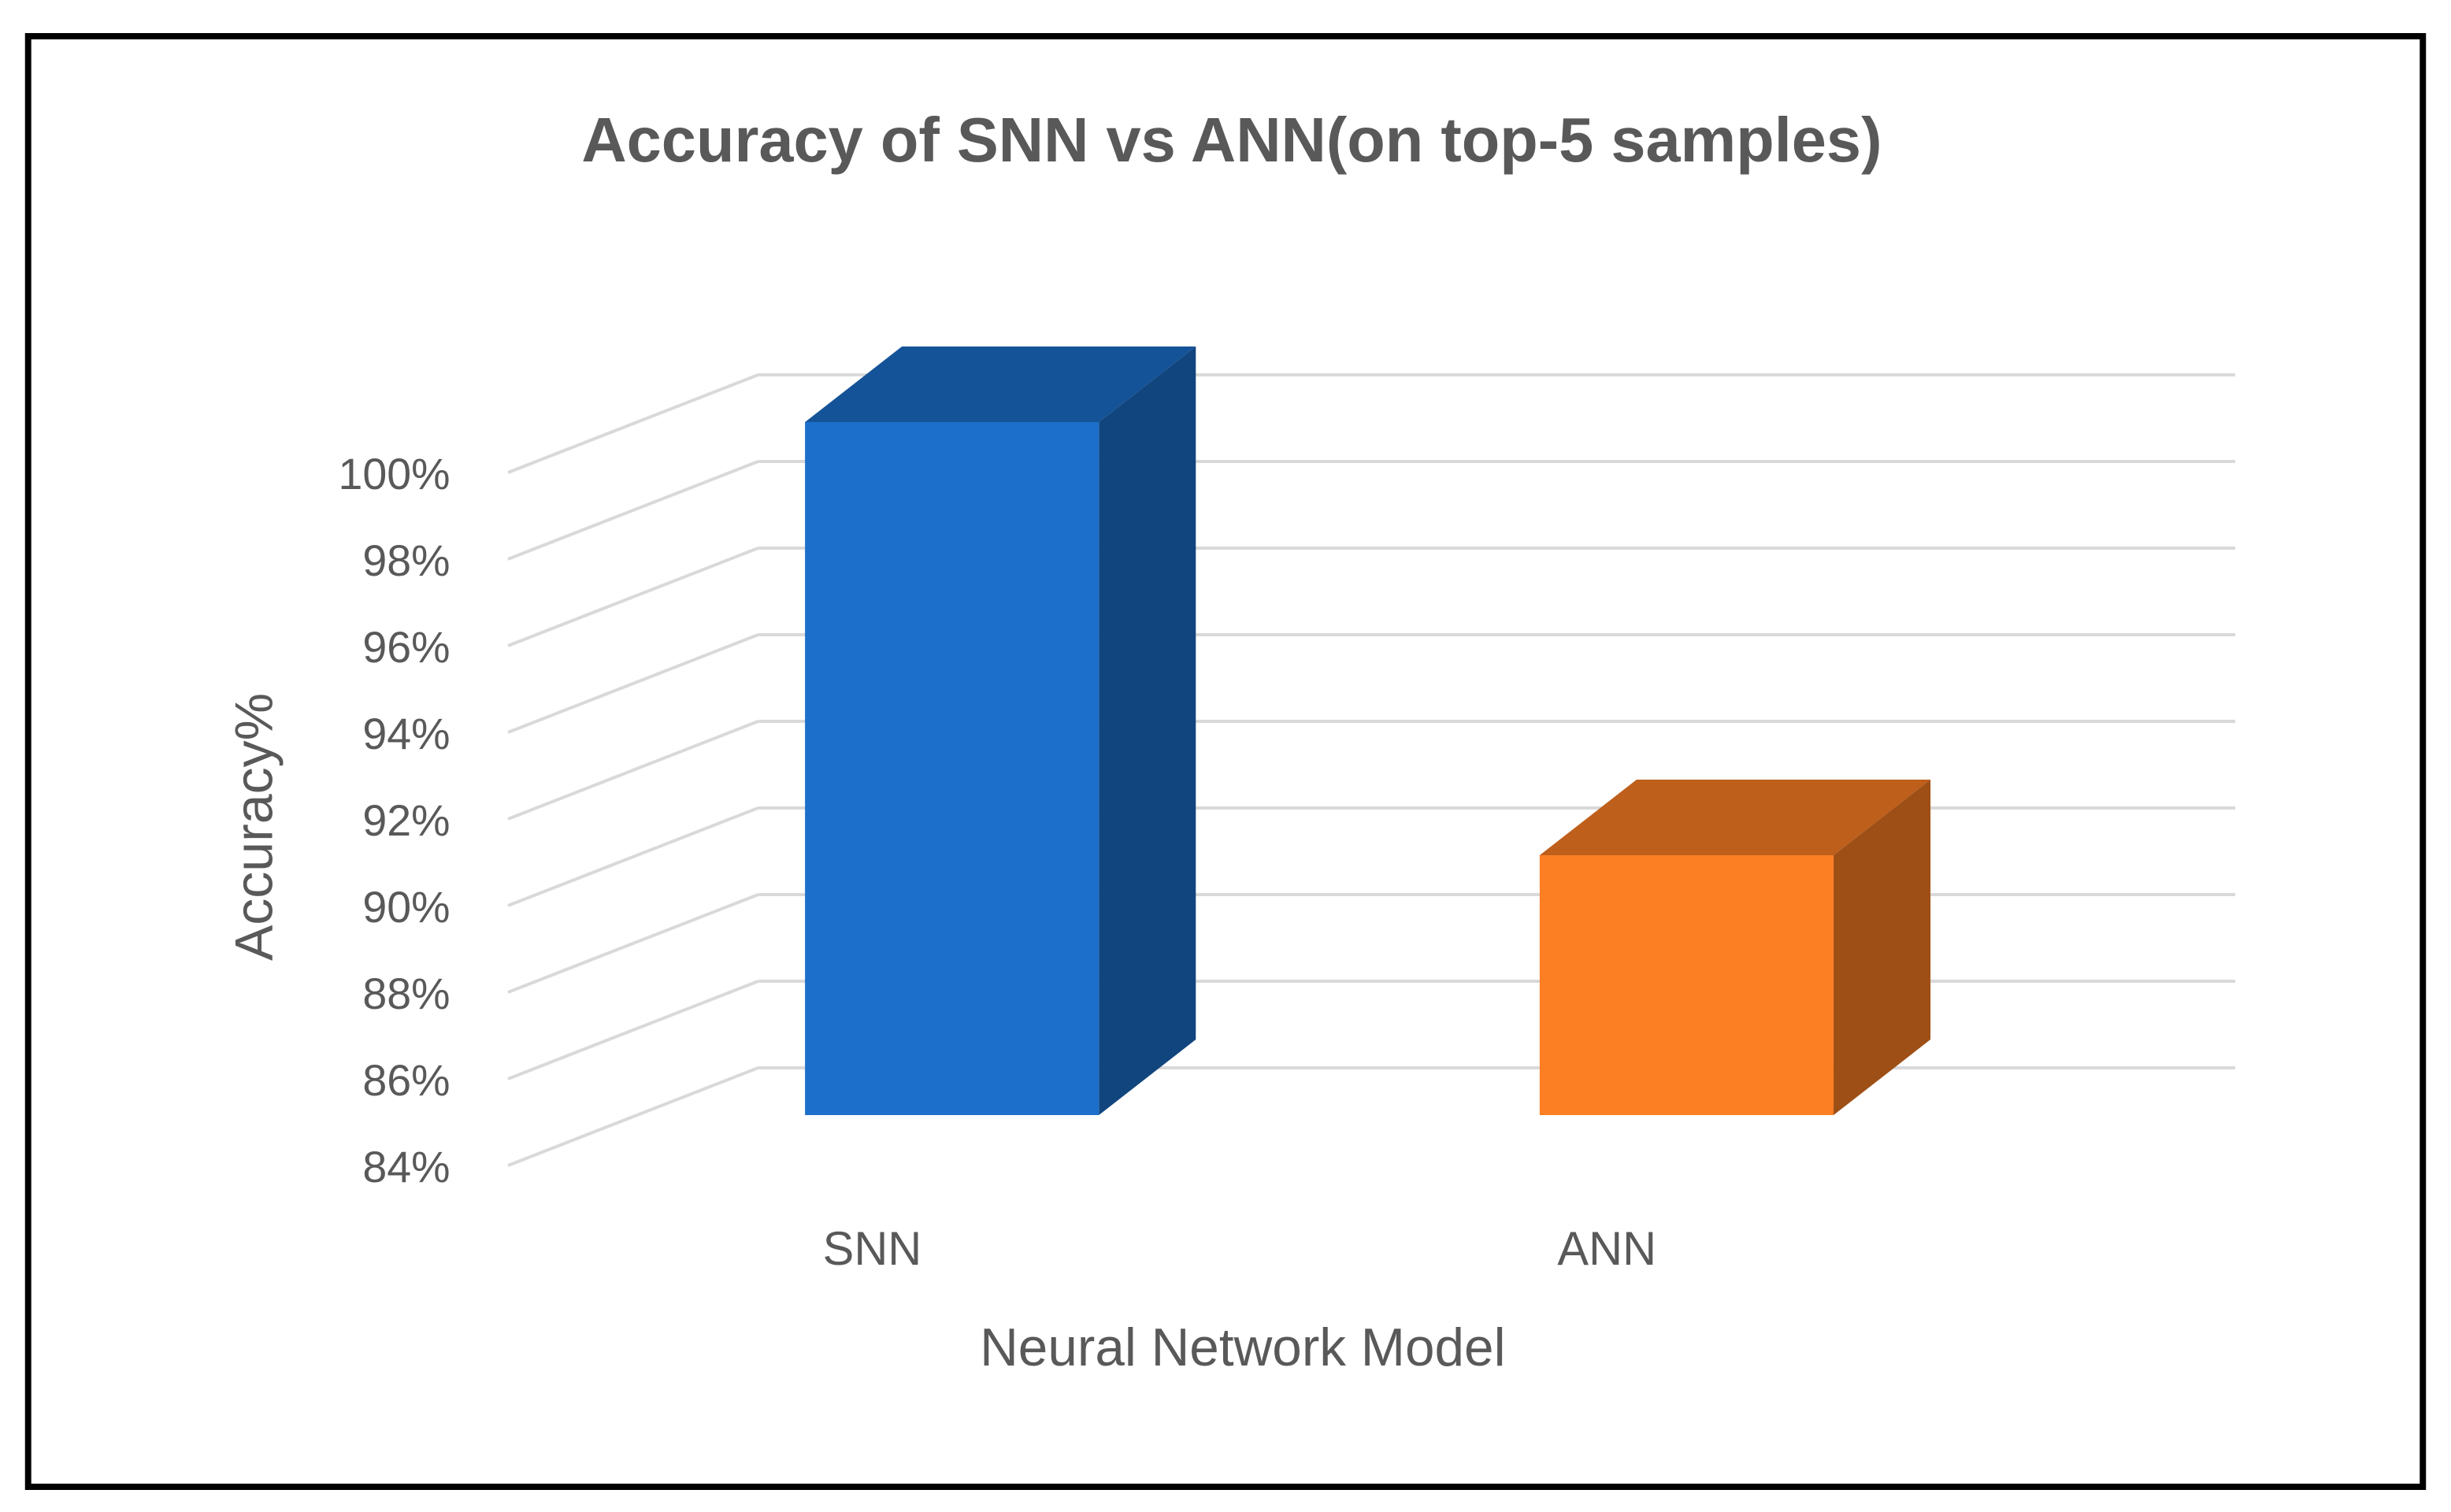  I want to click on y-tick-label: 88%, so click(406, 993).